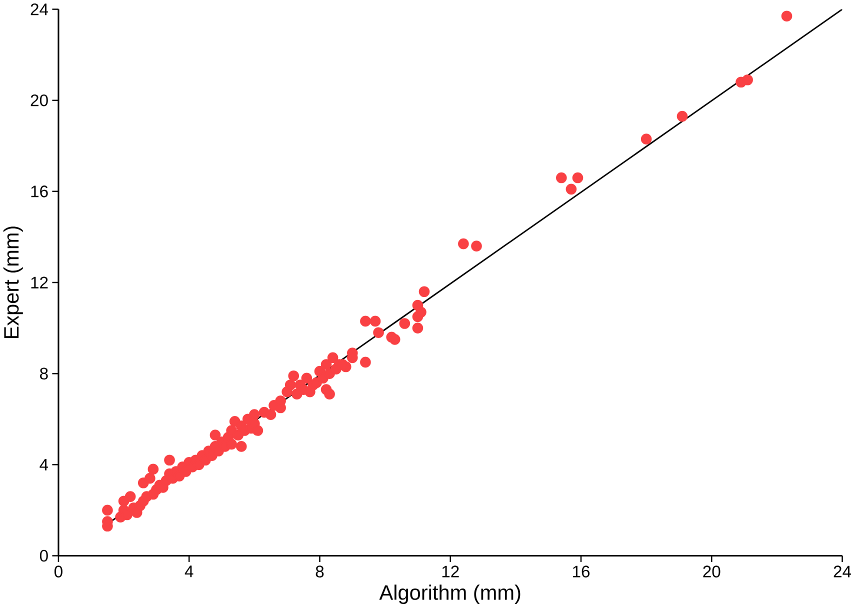 The width and height of the screenshot is (855, 607). I want to click on x-axis-title: Algorithm (mm), so click(449, 594).